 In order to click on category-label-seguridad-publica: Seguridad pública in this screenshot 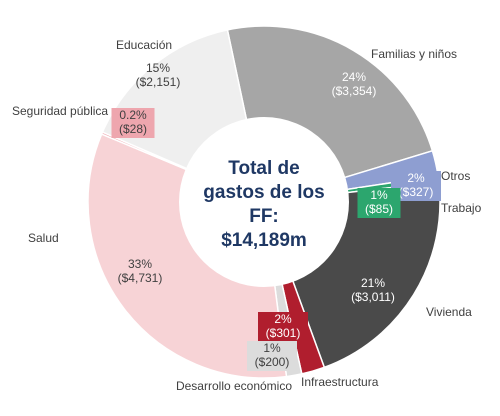, I will do `click(60, 111)`.